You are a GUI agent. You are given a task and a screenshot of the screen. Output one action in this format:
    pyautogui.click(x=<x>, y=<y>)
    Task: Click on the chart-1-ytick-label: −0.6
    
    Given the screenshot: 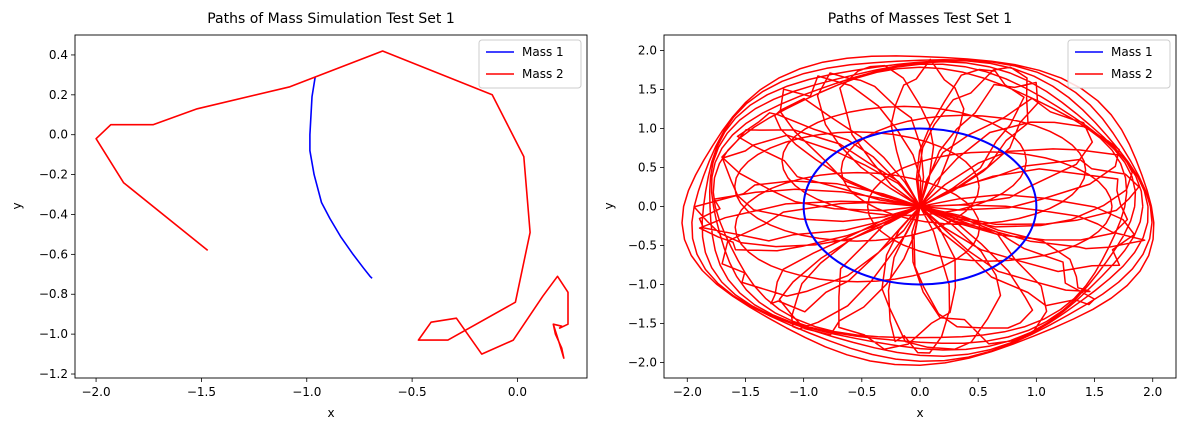 What is the action you would take?
    pyautogui.click(x=53, y=254)
    